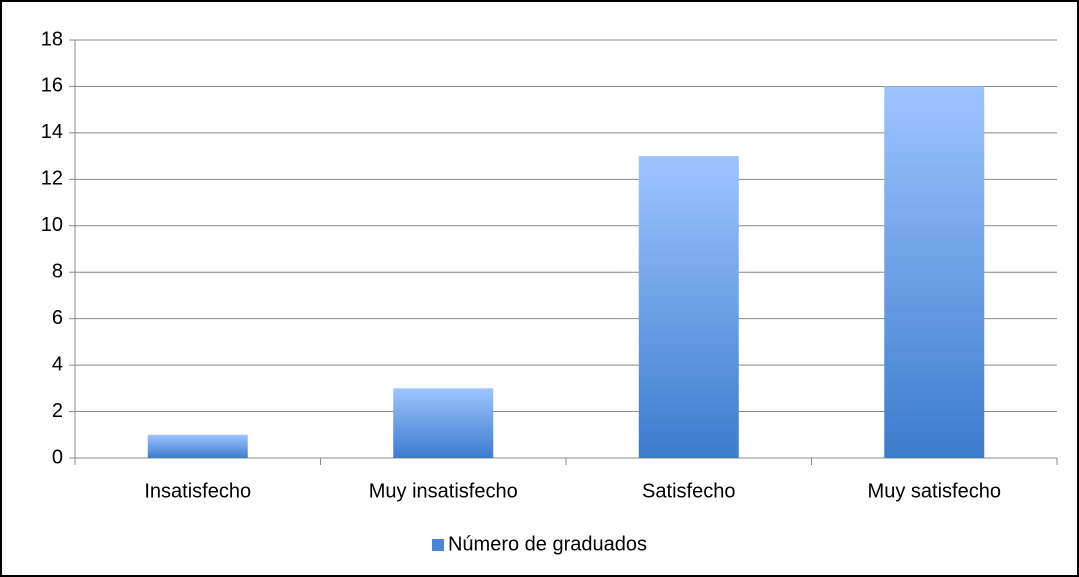 This screenshot has width=1079, height=577. Describe the element at coordinates (547, 544) in the screenshot. I see `legend-label: Número de graduados` at that location.